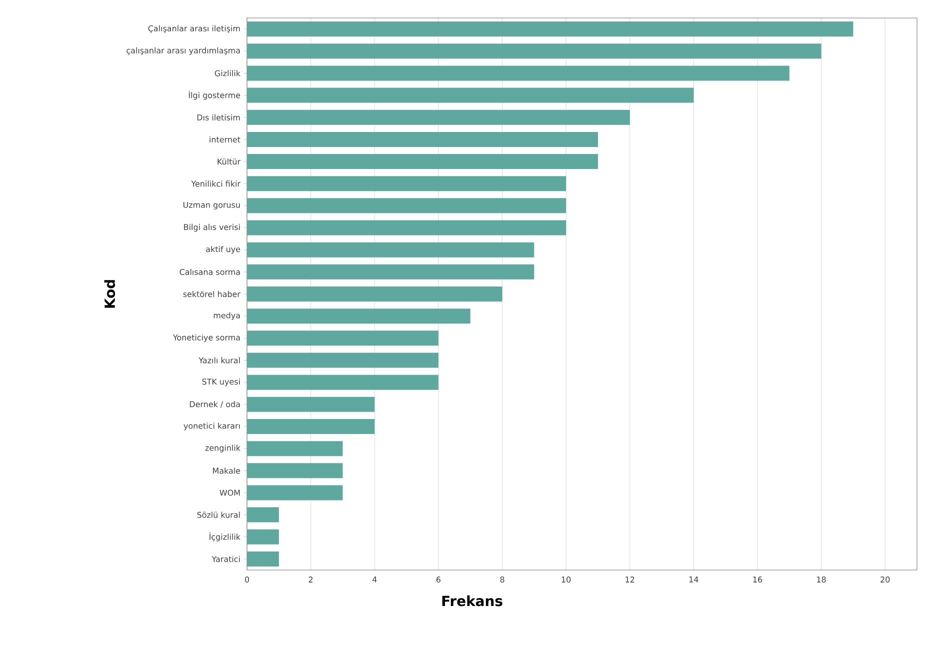 This screenshot has height=649, width=928. I want to click on y-axis-title: Kod, so click(110, 294).